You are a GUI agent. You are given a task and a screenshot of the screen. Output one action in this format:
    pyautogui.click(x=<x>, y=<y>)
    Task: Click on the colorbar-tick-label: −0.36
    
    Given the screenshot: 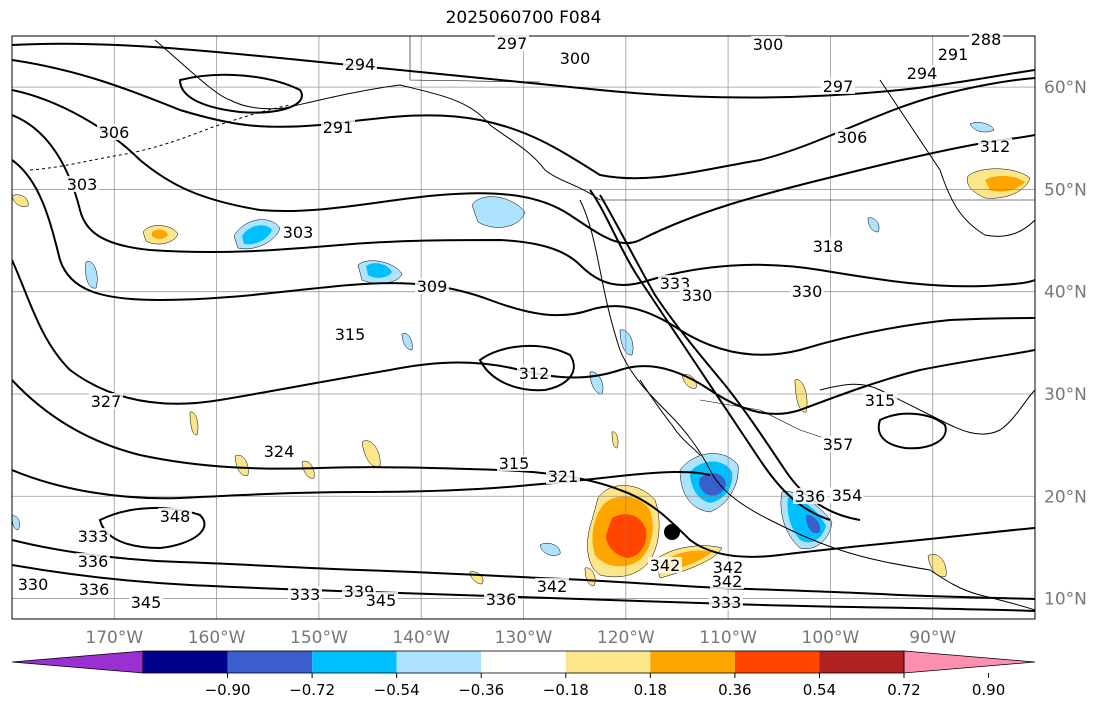 What is the action you would take?
    pyautogui.click(x=481, y=690)
    